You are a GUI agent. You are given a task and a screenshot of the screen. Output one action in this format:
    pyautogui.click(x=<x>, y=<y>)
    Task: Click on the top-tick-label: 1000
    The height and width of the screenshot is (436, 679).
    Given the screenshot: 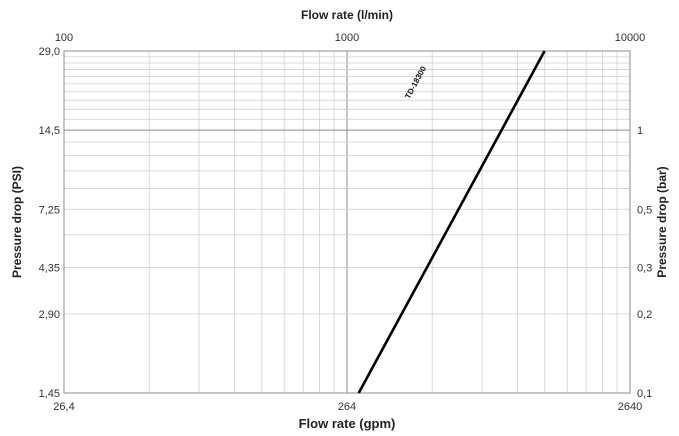 What is the action you would take?
    pyautogui.click(x=347, y=38)
    